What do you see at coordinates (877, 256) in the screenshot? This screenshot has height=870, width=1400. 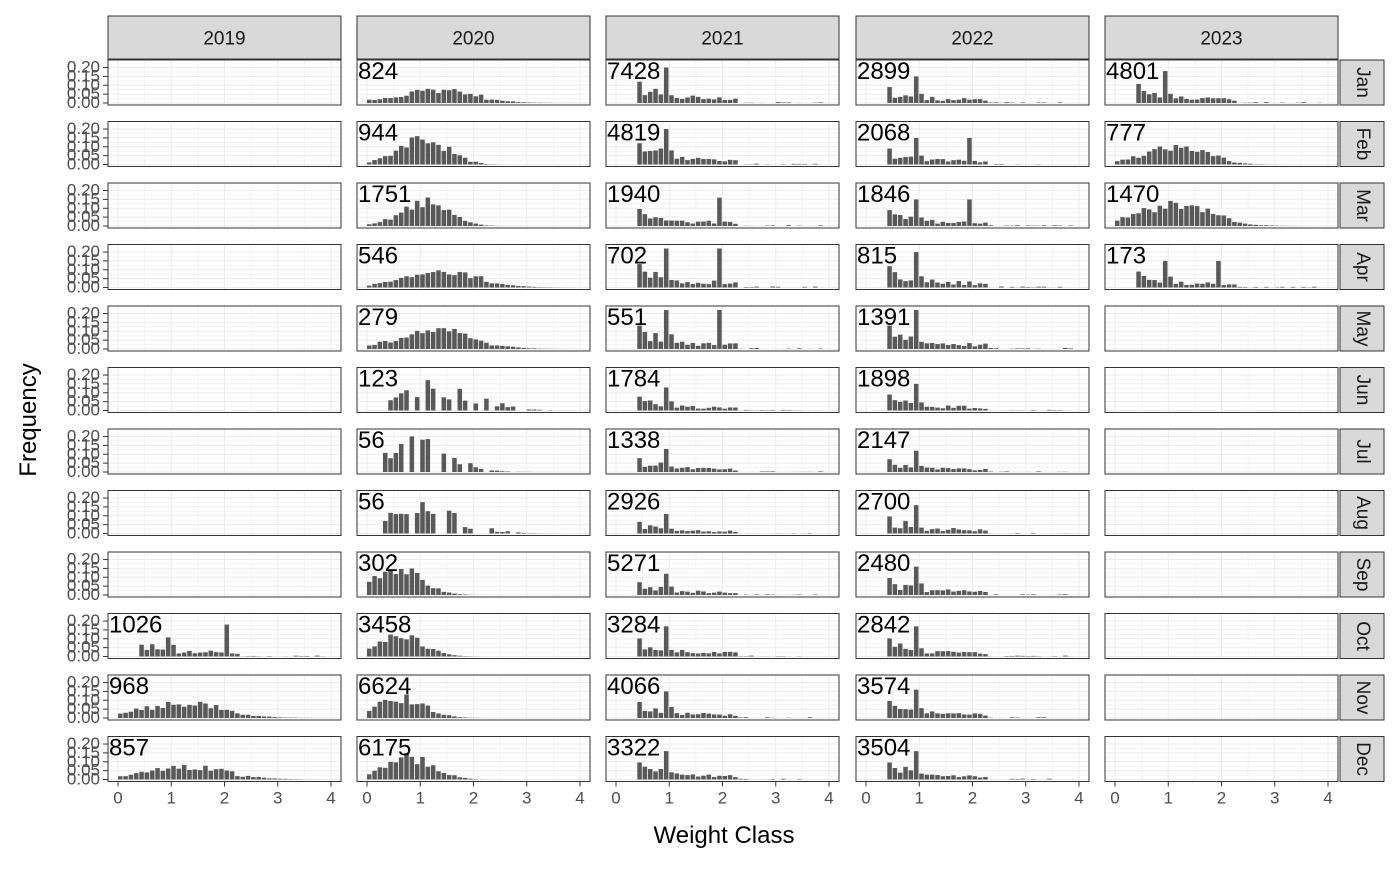 I see `panel-count-label: 815` at bounding box center [877, 256].